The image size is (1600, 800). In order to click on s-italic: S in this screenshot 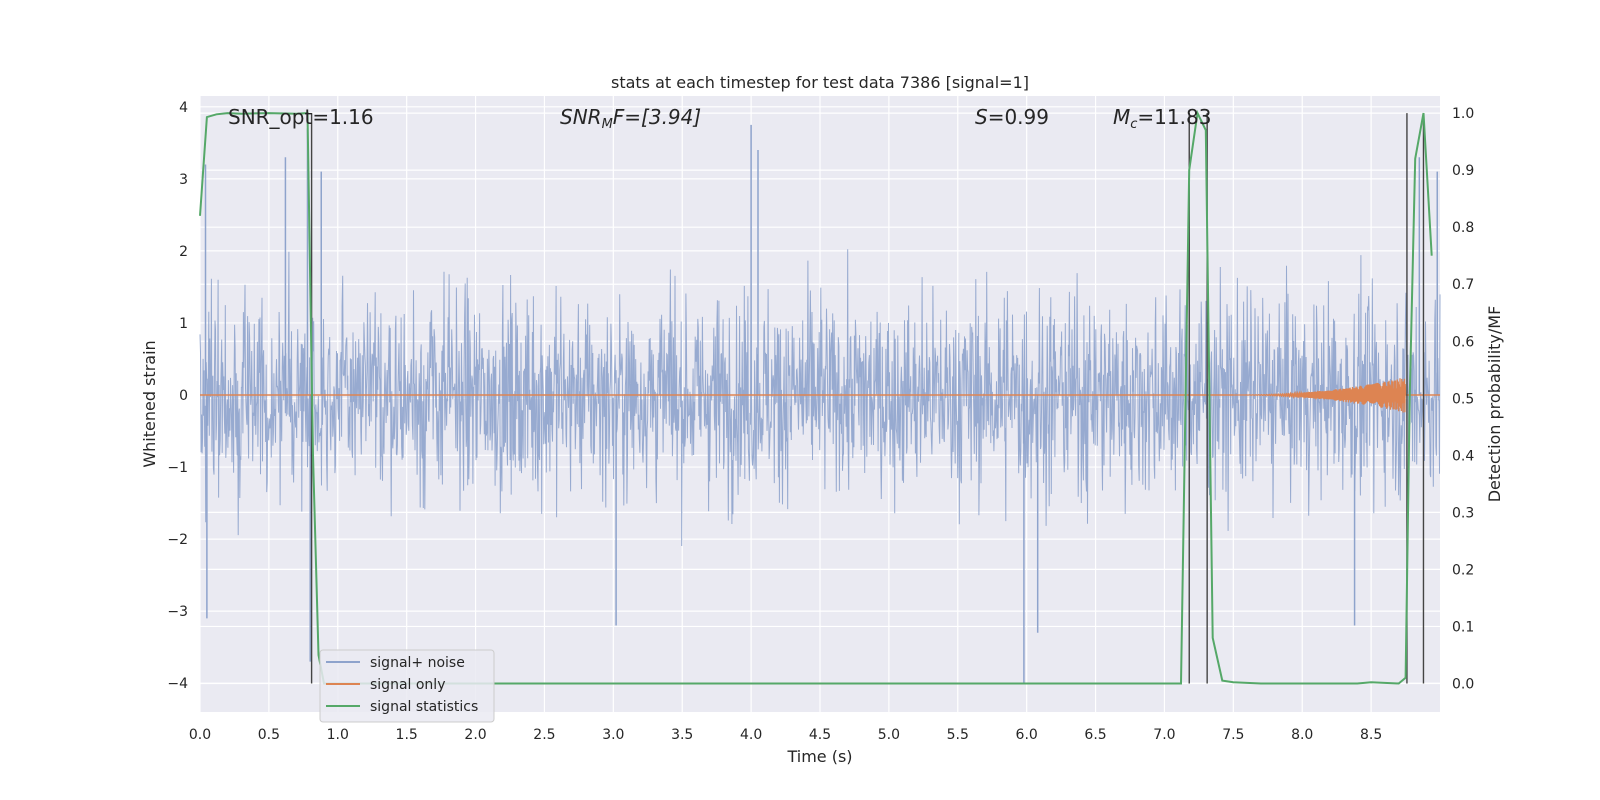, I will do `click(981, 117)`.